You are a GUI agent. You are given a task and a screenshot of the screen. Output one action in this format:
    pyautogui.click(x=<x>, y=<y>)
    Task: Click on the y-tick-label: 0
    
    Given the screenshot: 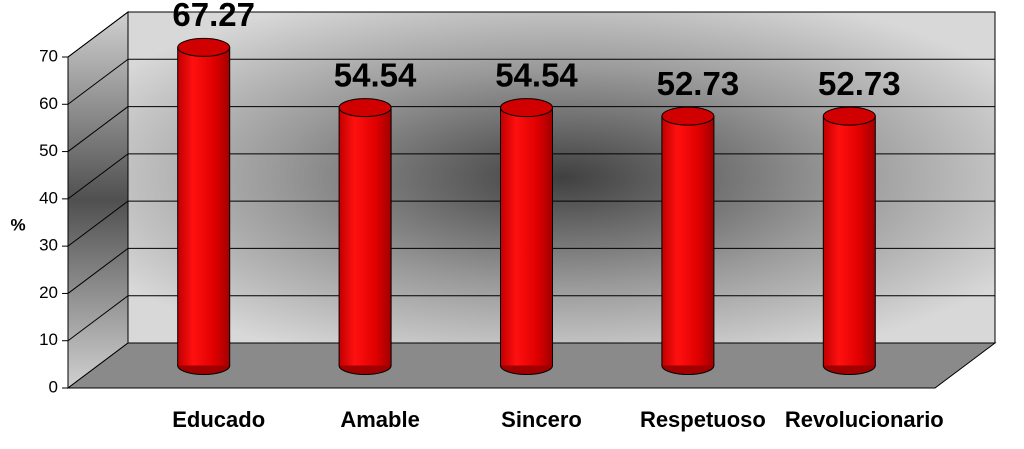 What is the action you would take?
    pyautogui.click(x=53, y=386)
    